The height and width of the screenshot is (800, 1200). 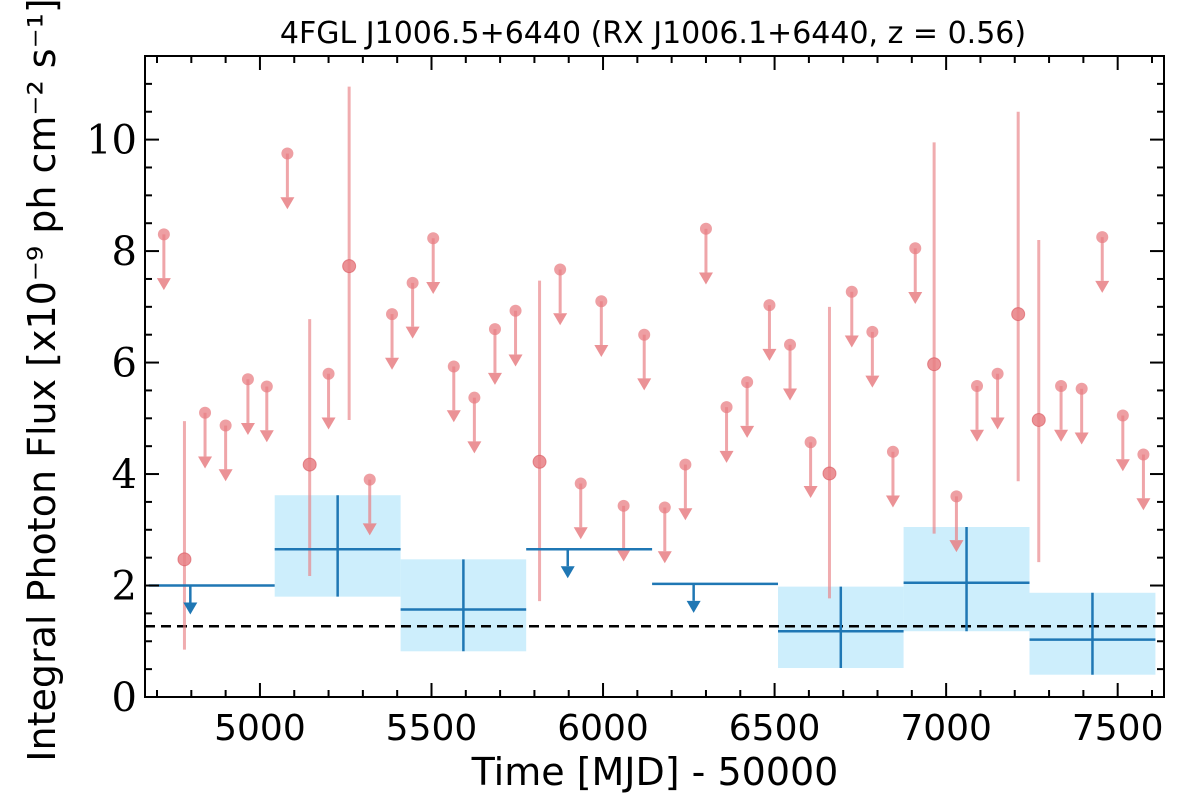 What do you see at coordinates (111, 419) in the screenshot?
I see `y-tick-labels: 0 2 4 6 8 10` at bounding box center [111, 419].